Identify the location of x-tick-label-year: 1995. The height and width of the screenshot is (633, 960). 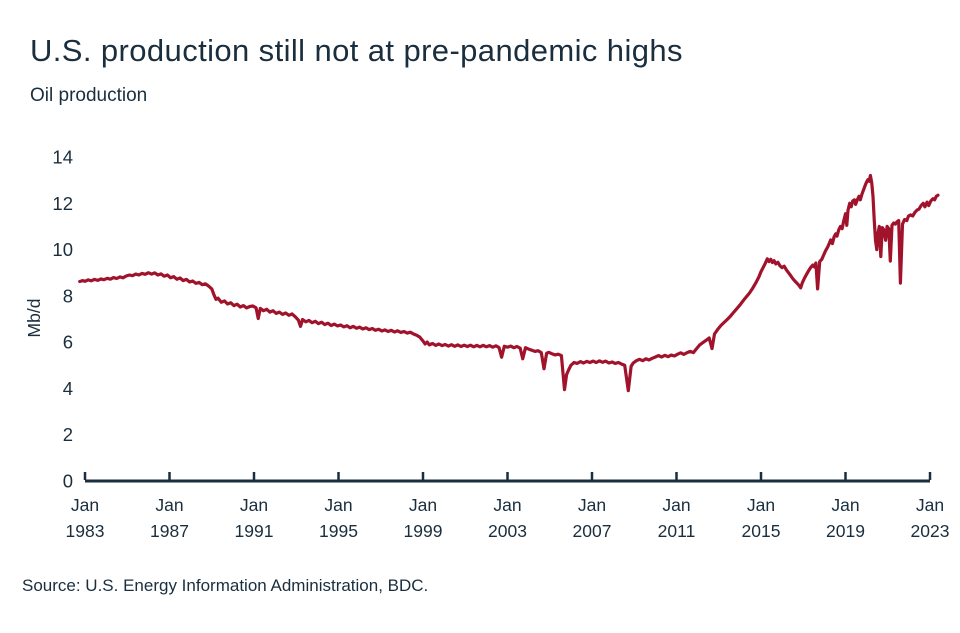
(338, 531).